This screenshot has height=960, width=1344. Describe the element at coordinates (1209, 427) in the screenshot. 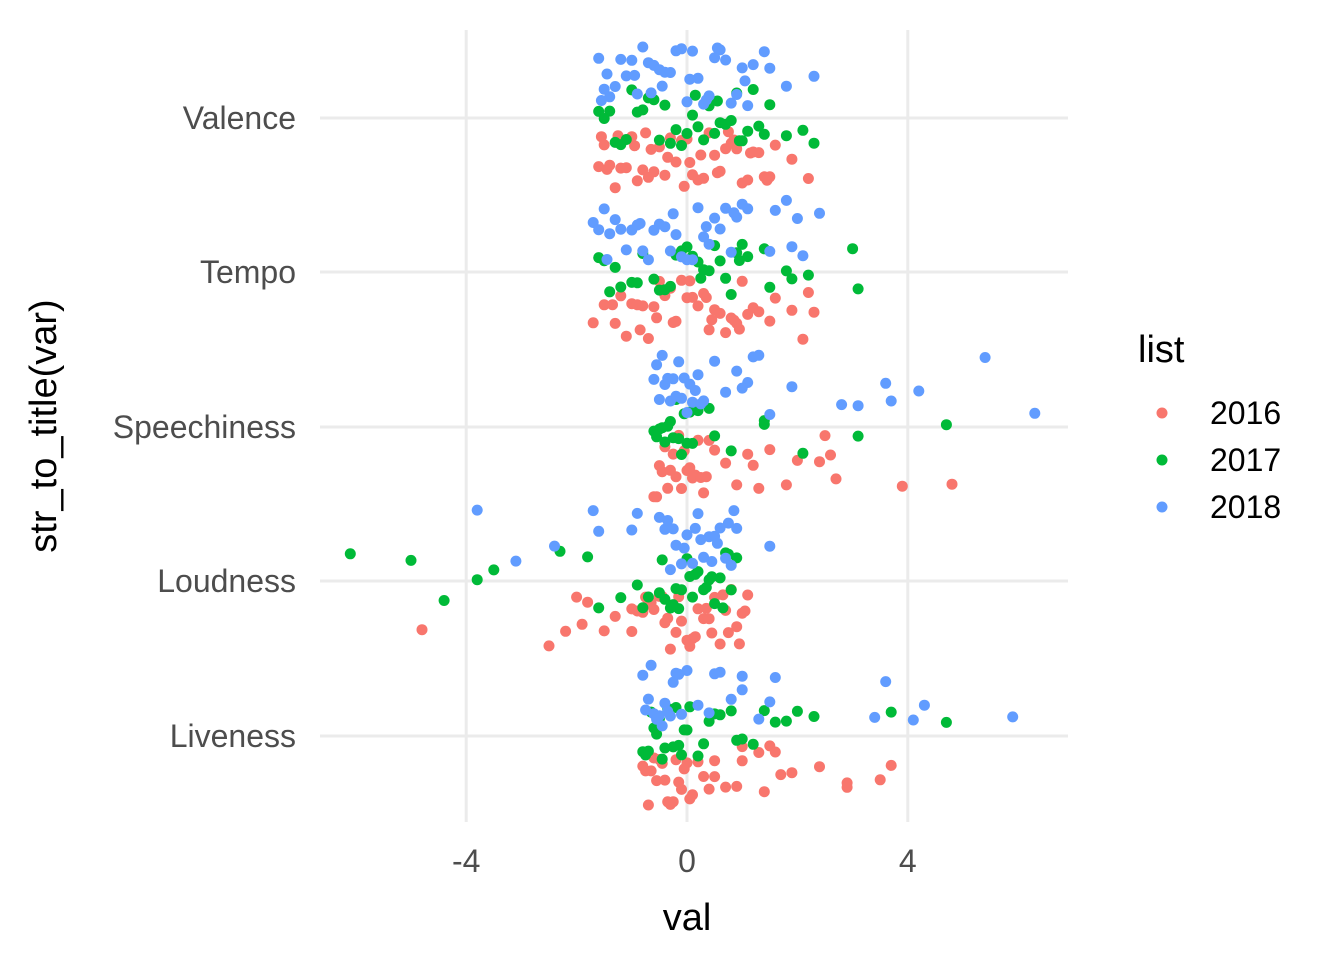

I see `legend: list 2016 2017 2018` at that location.